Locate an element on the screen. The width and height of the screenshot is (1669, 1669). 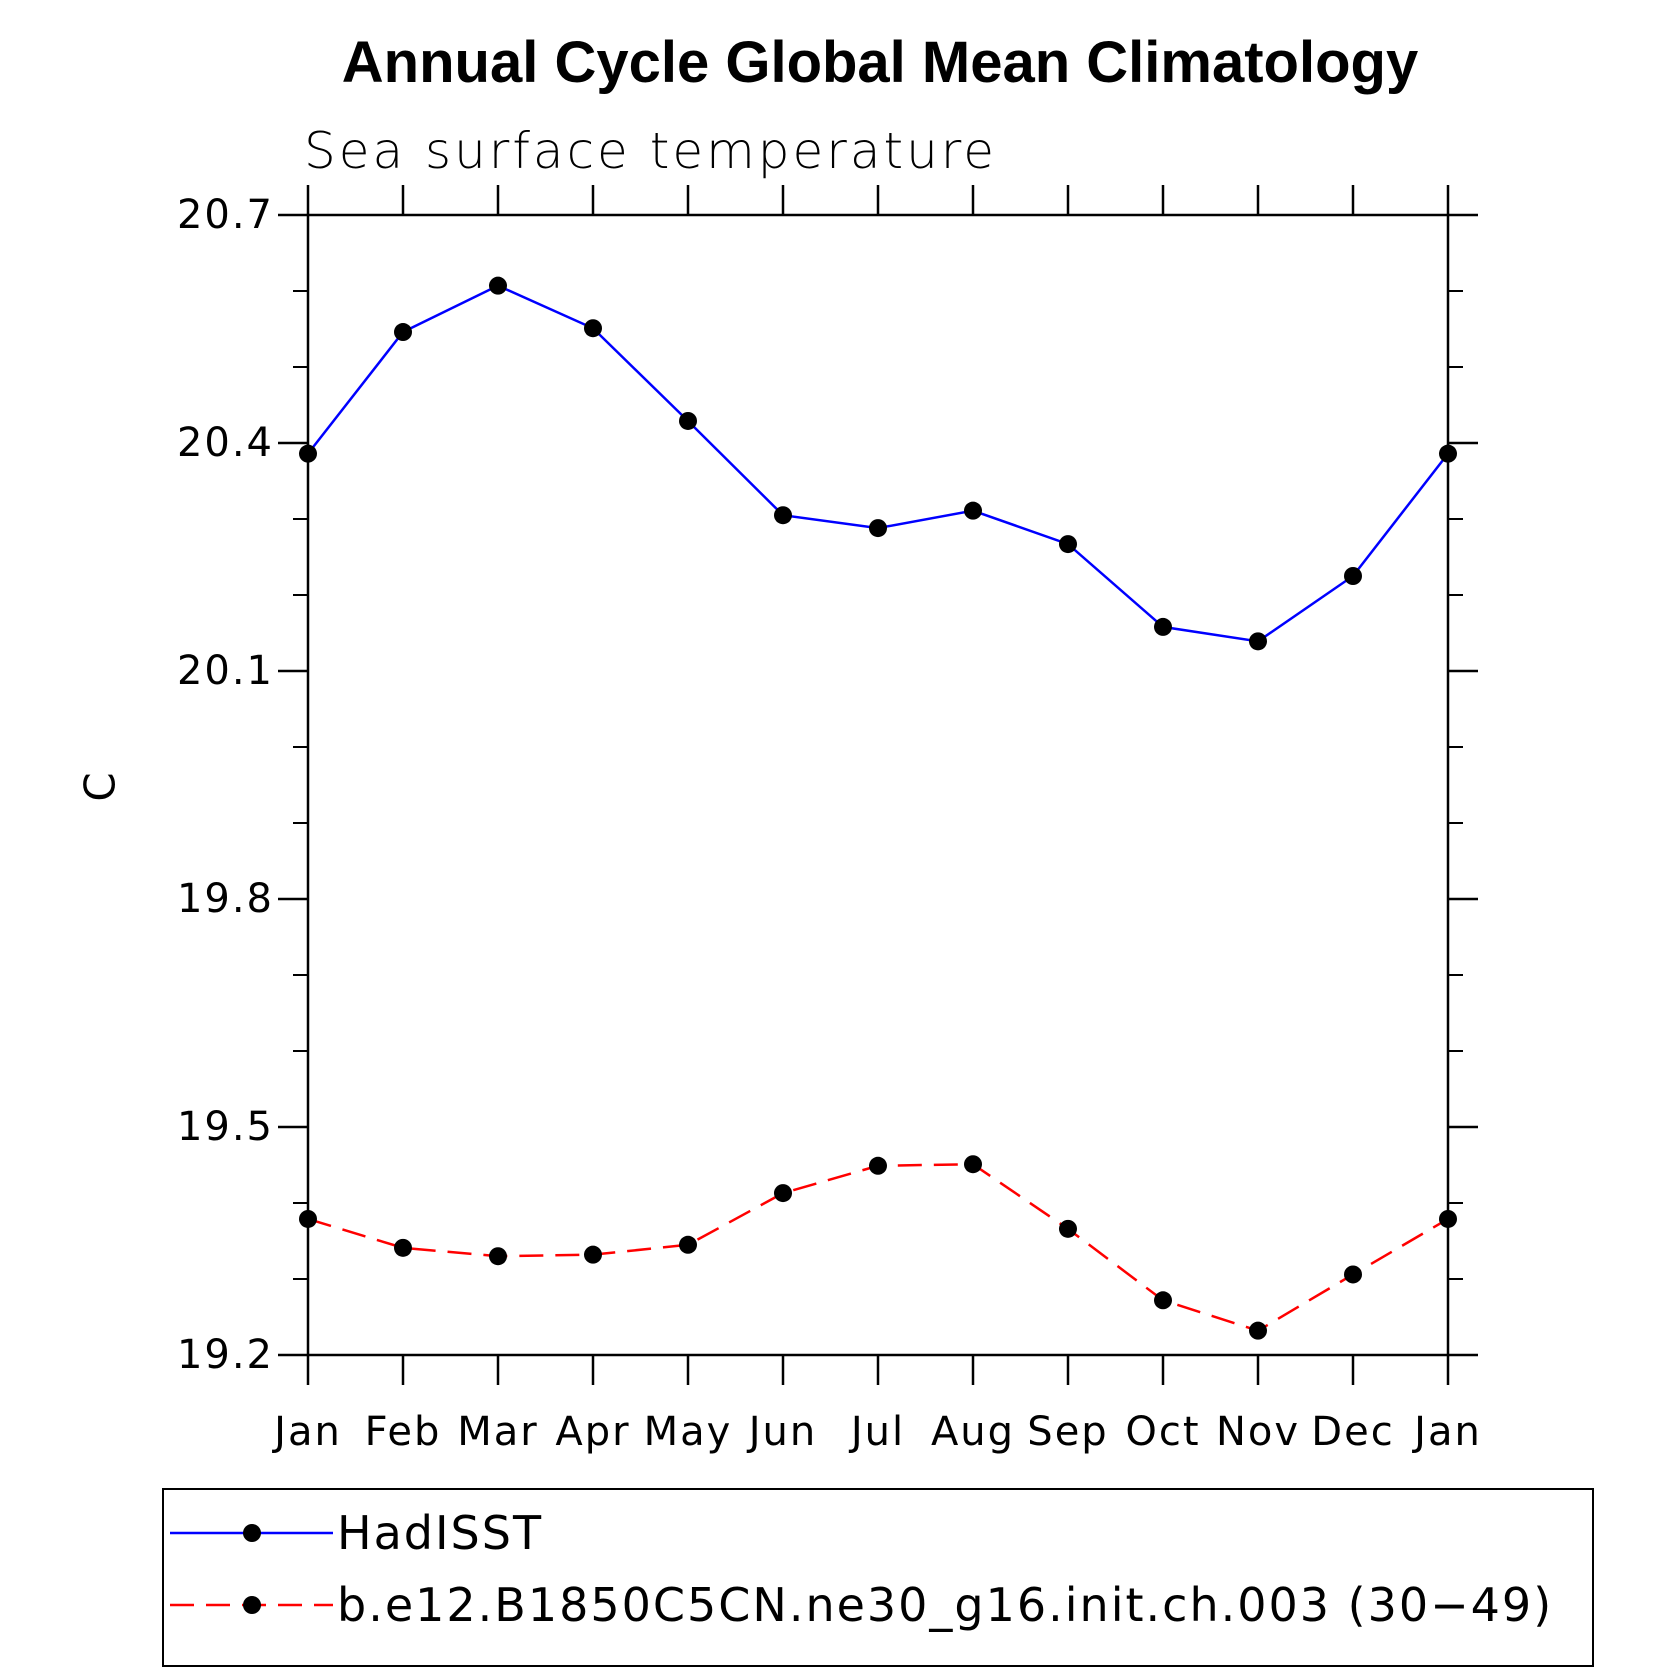
x-tick-label: Sep is located at coordinates (1067, 1432).